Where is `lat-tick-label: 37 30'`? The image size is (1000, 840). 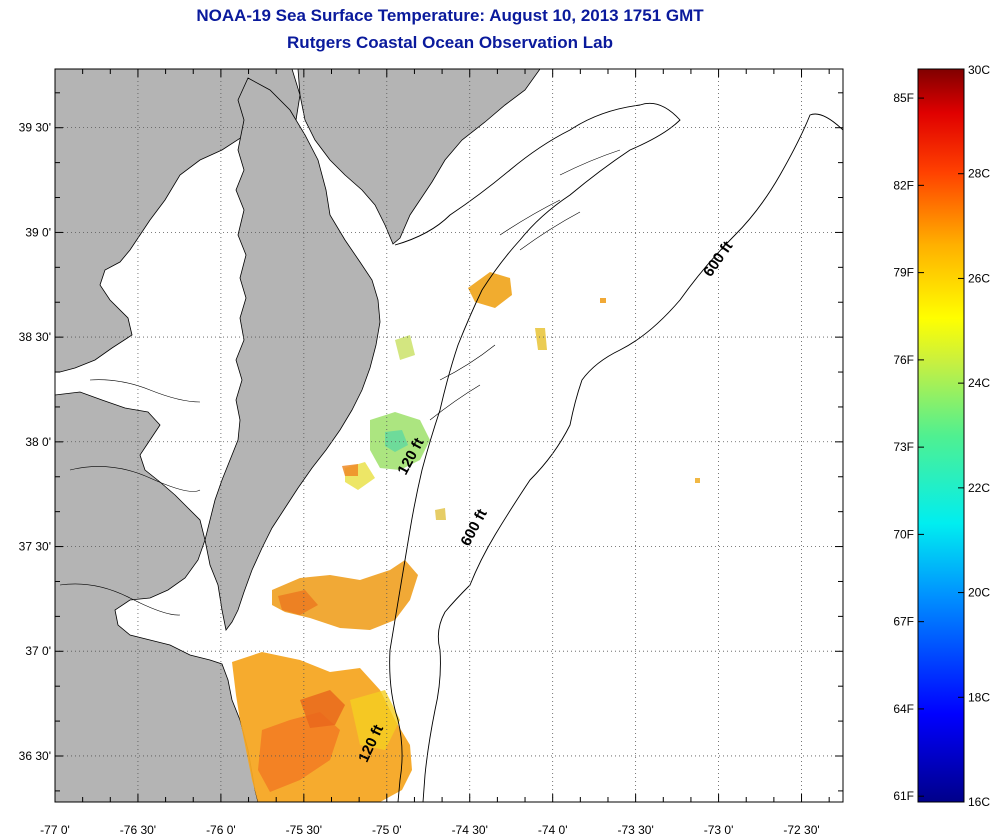
lat-tick-label: 37 30' is located at coordinates (35, 546).